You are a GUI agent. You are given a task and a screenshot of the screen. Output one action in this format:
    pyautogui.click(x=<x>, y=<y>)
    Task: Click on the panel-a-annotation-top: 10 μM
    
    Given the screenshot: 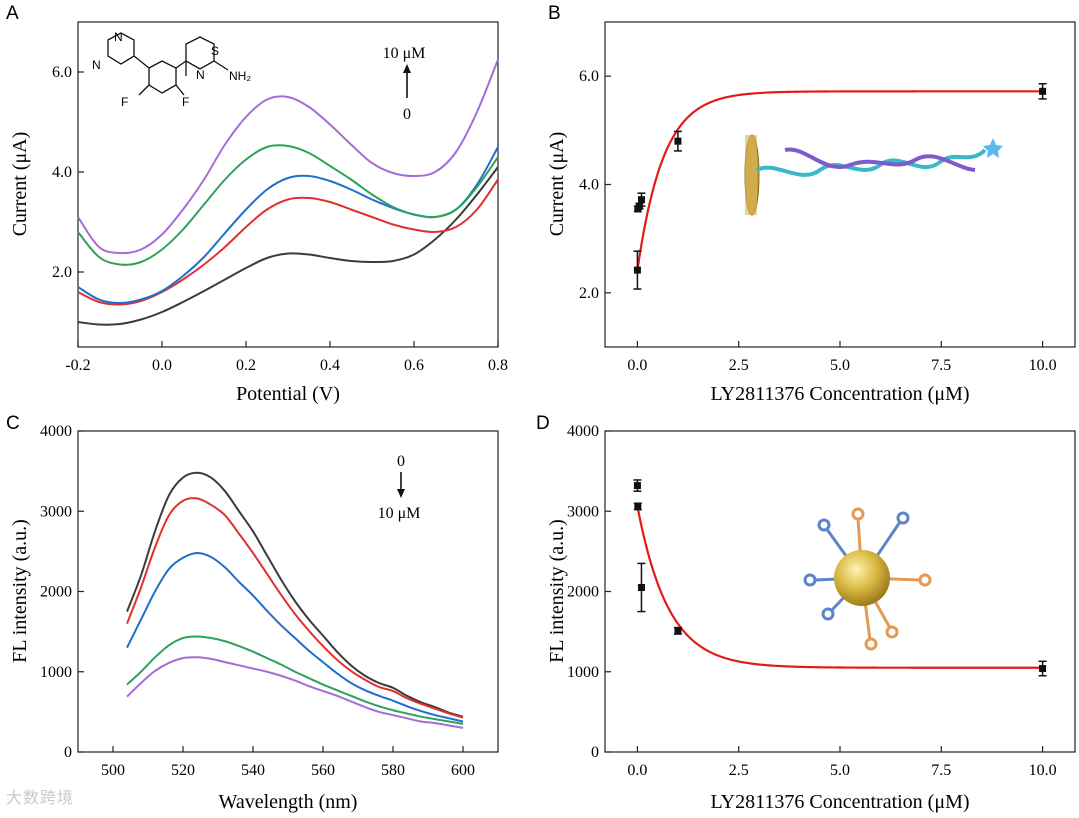 What is the action you would take?
    pyautogui.click(x=404, y=53)
    